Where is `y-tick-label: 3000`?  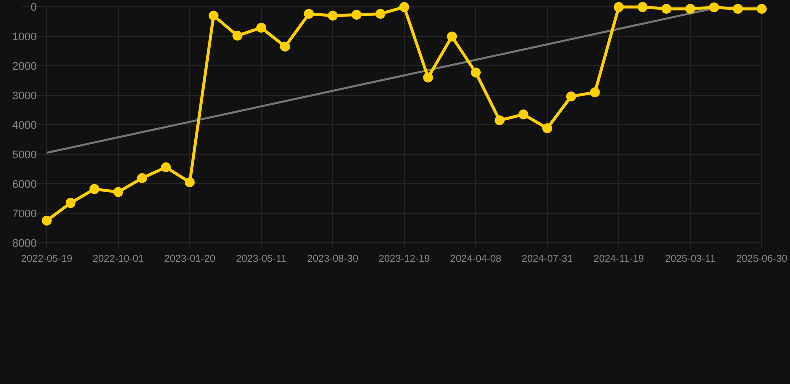
y-tick-label: 3000 is located at coordinates (24, 96).